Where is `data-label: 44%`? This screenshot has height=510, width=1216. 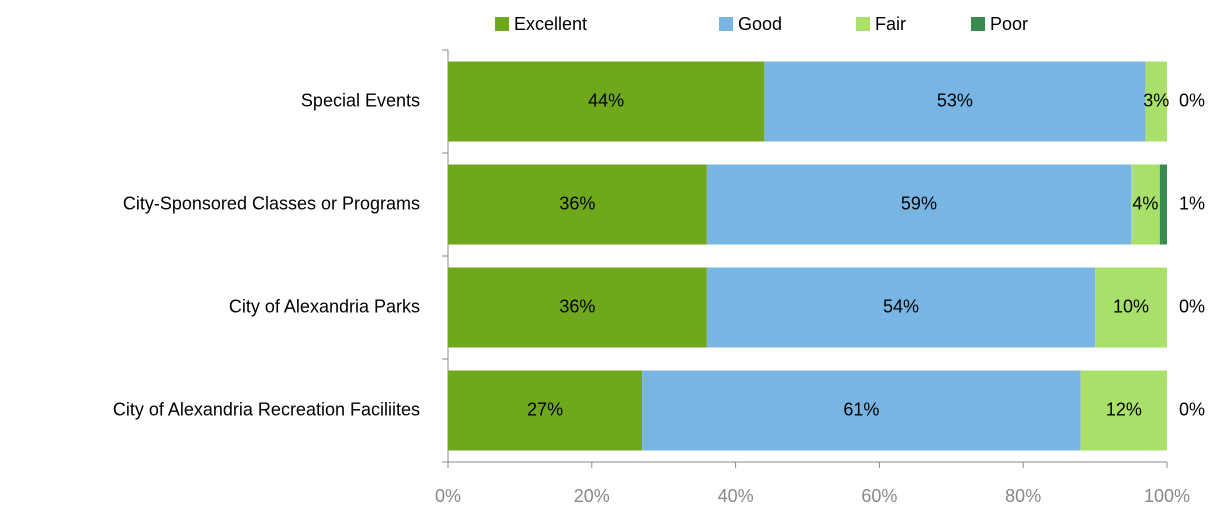
data-label: 44% is located at coordinates (606, 100).